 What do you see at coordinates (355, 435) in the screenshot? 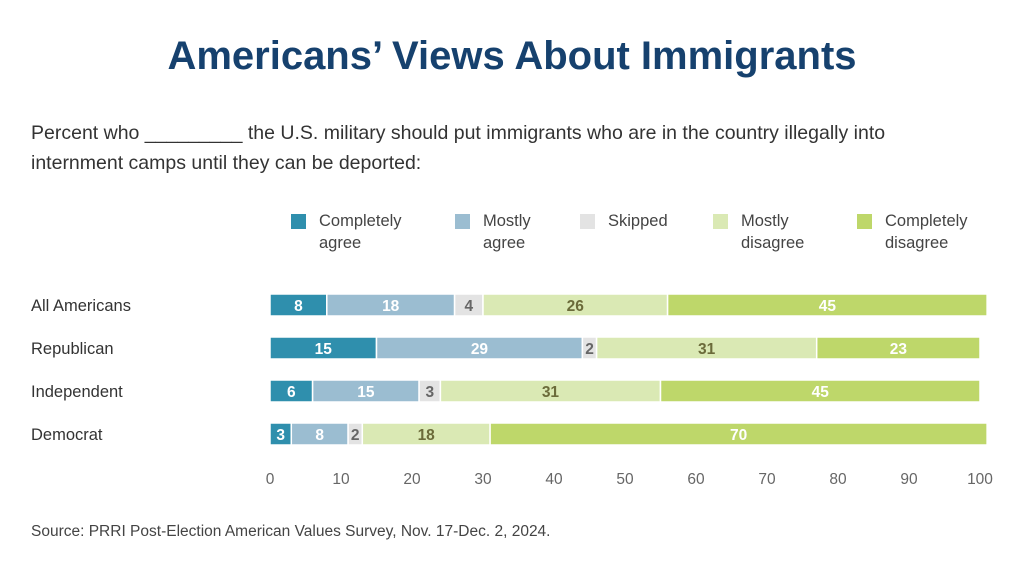
I see `value-label-democrat-skipped: 2` at bounding box center [355, 435].